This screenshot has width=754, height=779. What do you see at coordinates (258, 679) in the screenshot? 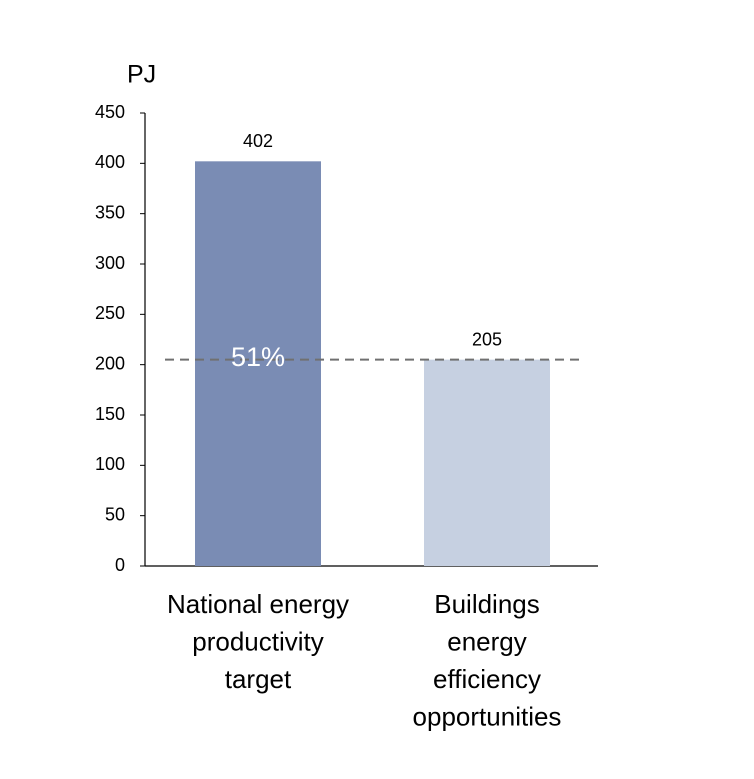
I see `x-tick-label: target` at bounding box center [258, 679].